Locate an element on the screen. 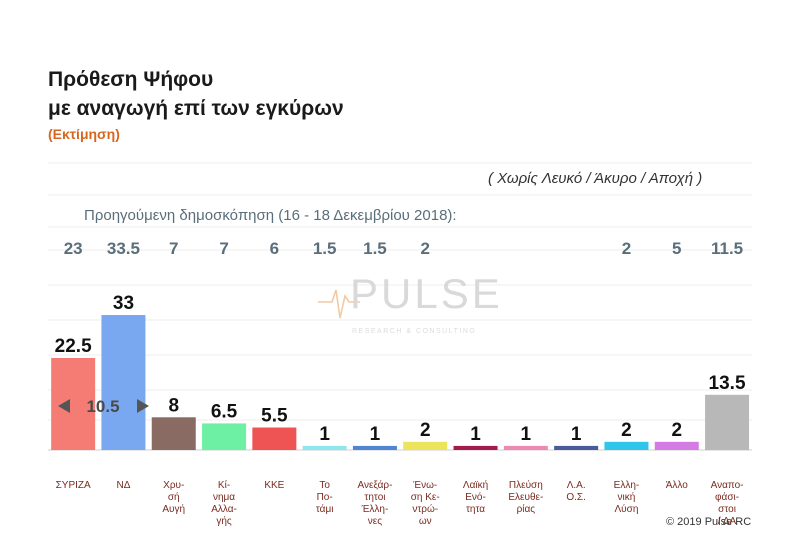 This screenshot has width=800, height=535. previous-value-label: 33.5 is located at coordinates (123, 248).